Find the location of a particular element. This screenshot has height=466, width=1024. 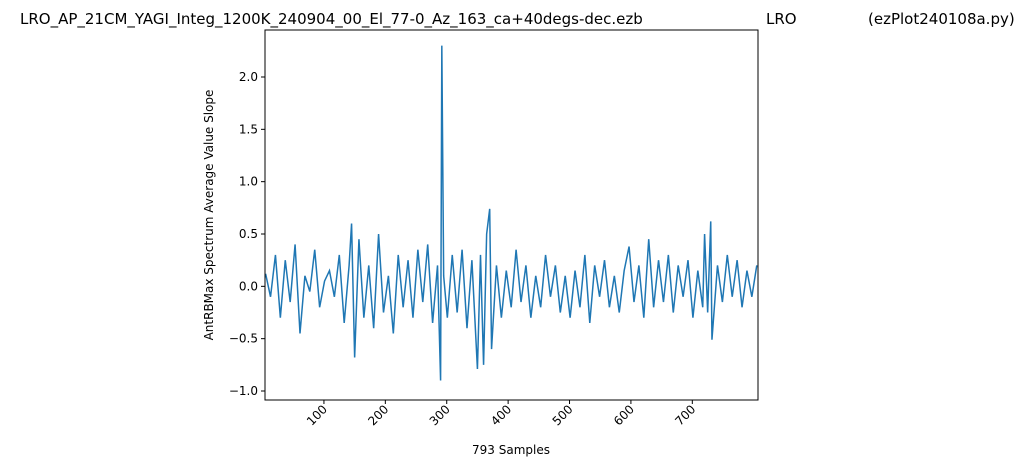

y-tick-label: 0.0 is located at coordinates (248, 286).